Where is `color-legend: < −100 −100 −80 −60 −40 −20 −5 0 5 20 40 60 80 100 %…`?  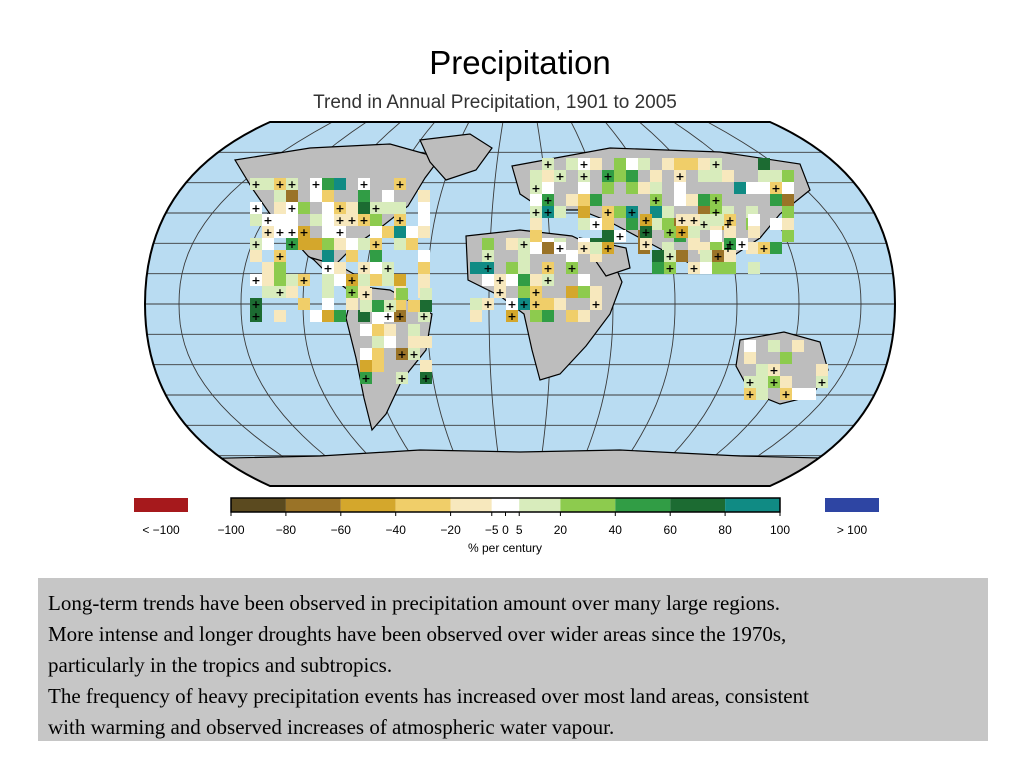
color-legend: < −100 −100 −80 −60 −40 −20 −5 0 5 20 40 60 80 100 %… is located at coordinates (506, 526).